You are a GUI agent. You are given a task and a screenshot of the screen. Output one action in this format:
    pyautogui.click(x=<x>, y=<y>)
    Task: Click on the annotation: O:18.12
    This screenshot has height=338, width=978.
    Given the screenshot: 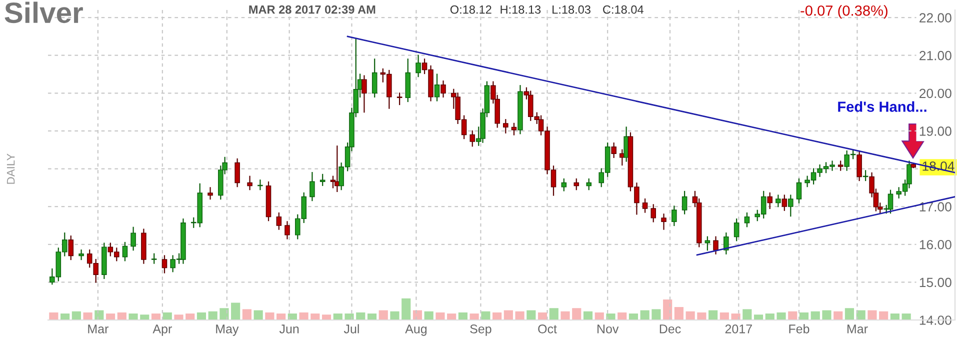 What is the action you would take?
    pyautogui.click(x=471, y=9)
    